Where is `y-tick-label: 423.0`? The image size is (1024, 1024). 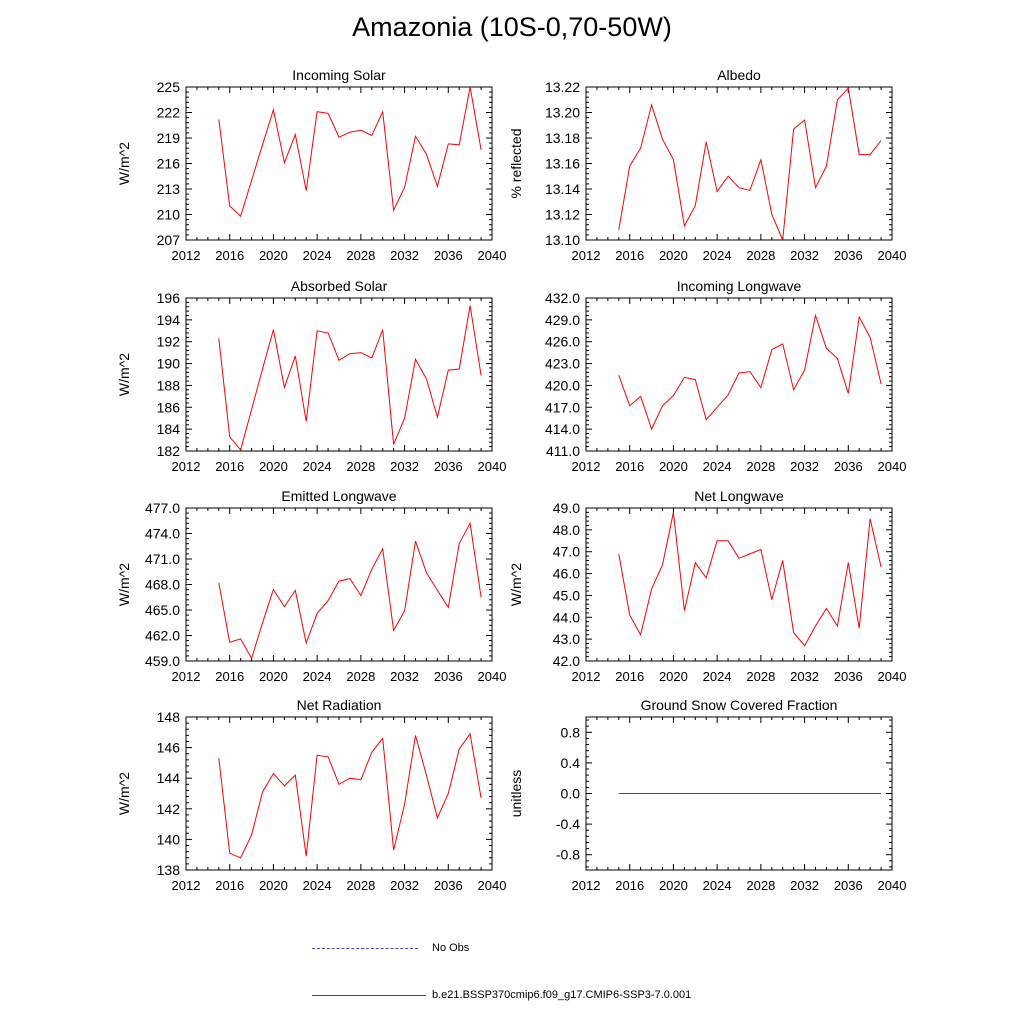
y-tick-label: 423.0 is located at coordinates (562, 364).